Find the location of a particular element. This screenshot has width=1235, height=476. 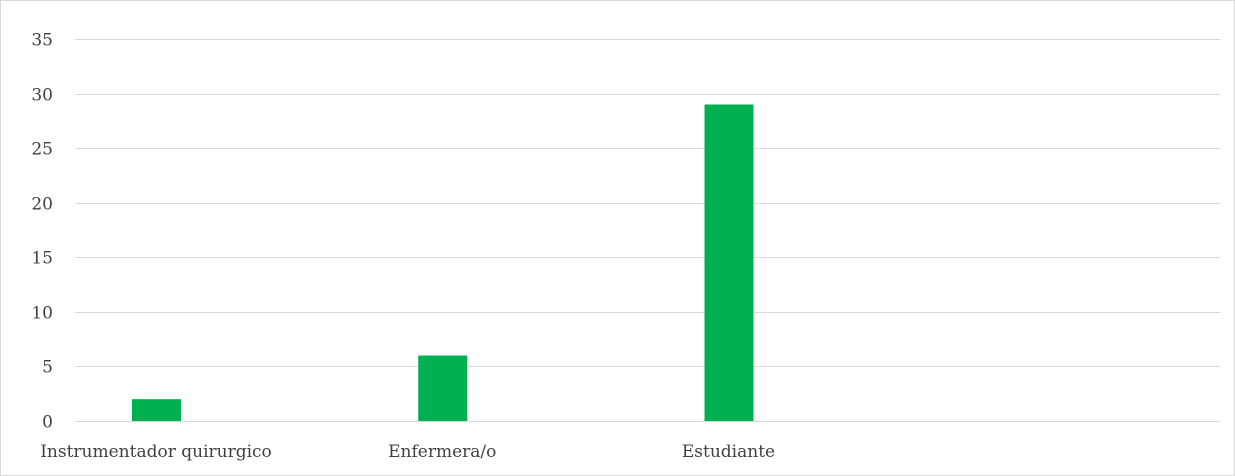

y-tick-label: 35 is located at coordinates (42, 41).